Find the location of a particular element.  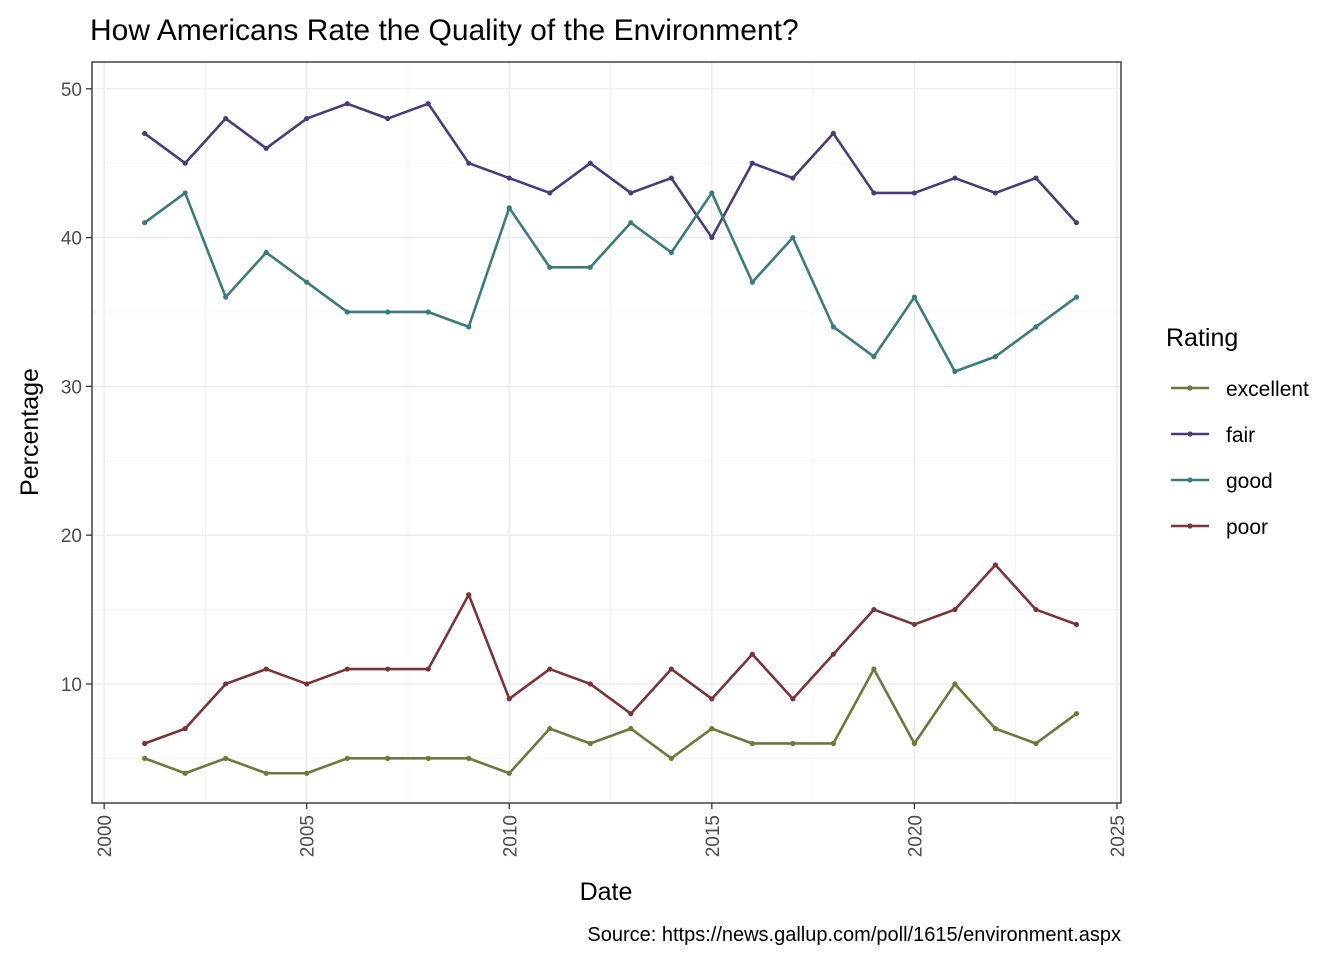

legend-label: good is located at coordinates (1249, 481).